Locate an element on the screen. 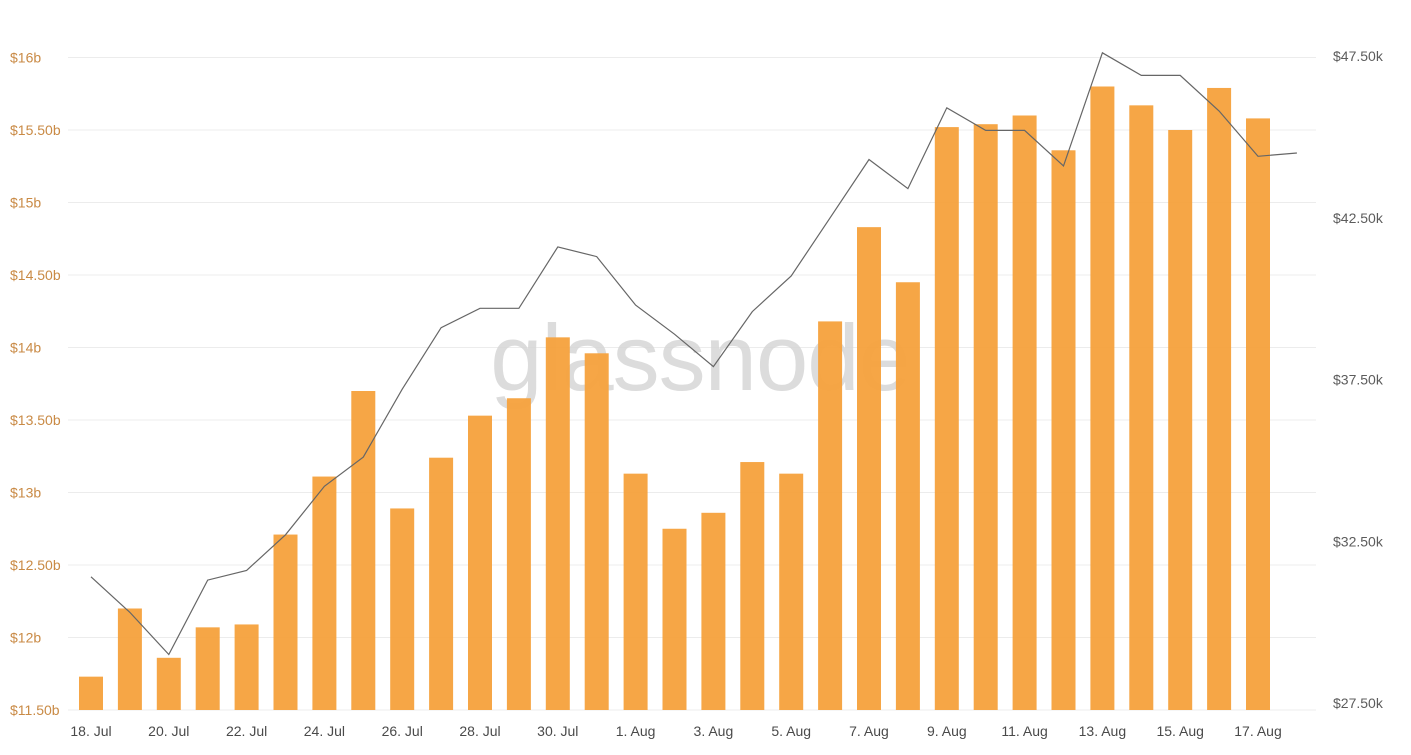  left-axis-tick-label: $11.50b is located at coordinates (35, 710).